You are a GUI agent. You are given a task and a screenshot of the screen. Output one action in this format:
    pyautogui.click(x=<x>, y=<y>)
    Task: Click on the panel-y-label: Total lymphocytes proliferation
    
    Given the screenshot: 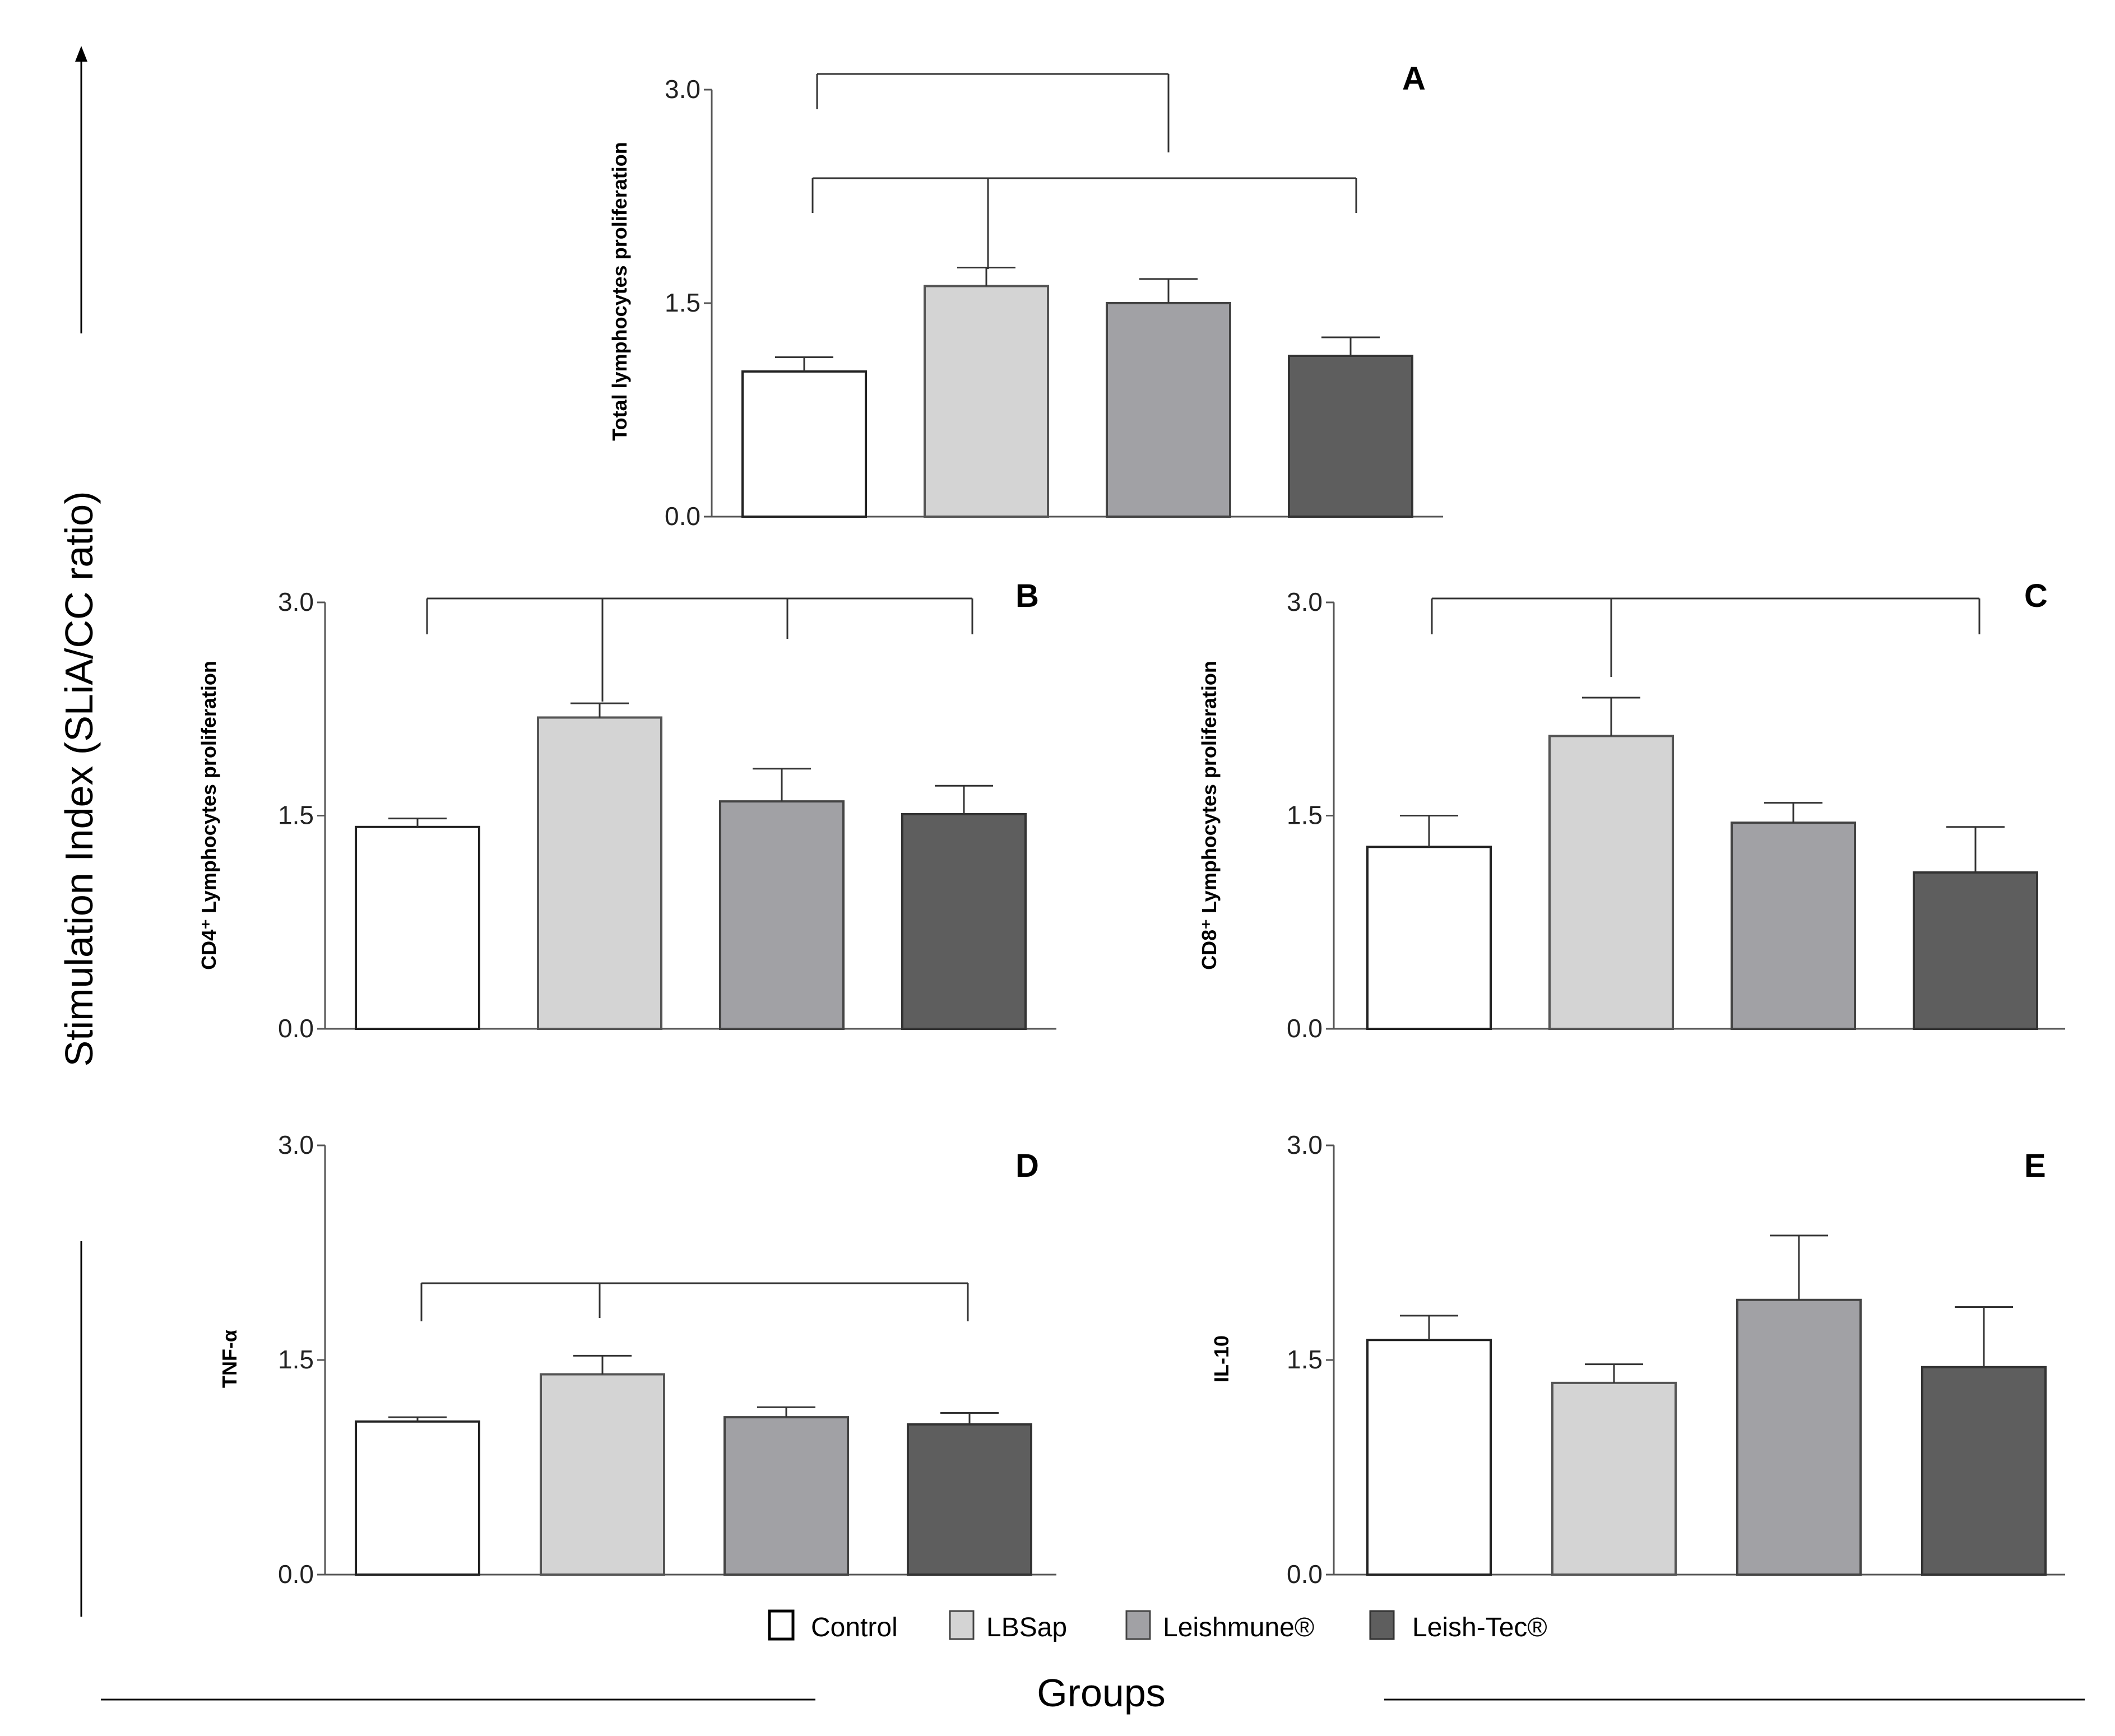 What is the action you would take?
    pyautogui.click(x=619, y=291)
    